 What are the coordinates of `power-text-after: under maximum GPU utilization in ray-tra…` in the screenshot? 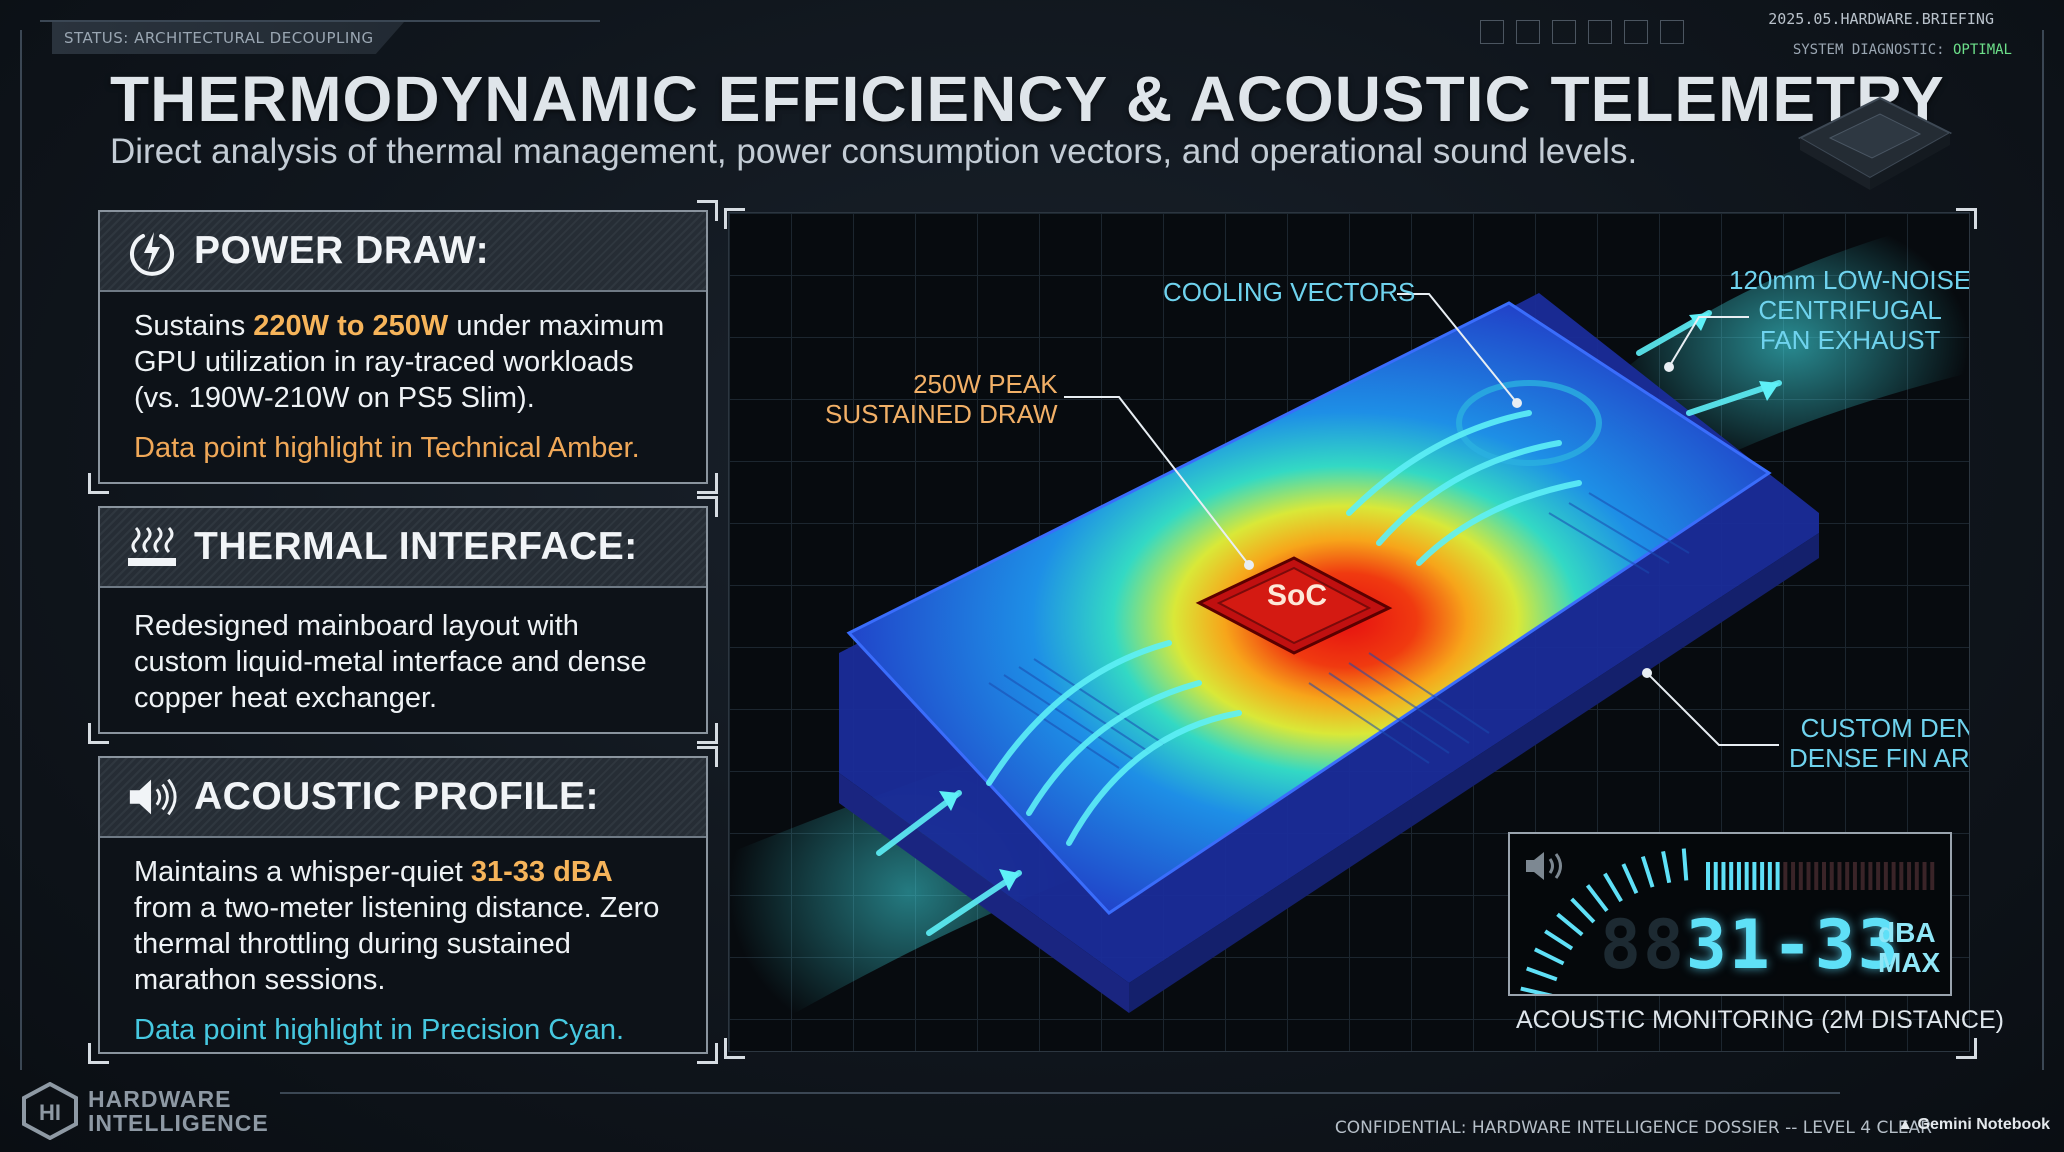 It's located at (399, 362).